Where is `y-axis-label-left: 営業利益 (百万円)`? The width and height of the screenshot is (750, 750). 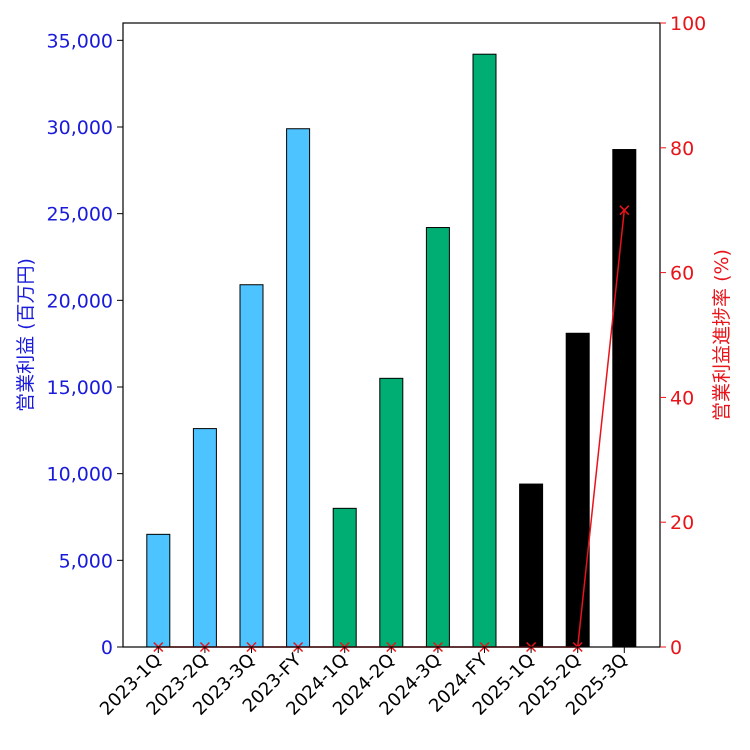 y-axis-label-left: 営業利益 (百万円) is located at coordinates (26, 335).